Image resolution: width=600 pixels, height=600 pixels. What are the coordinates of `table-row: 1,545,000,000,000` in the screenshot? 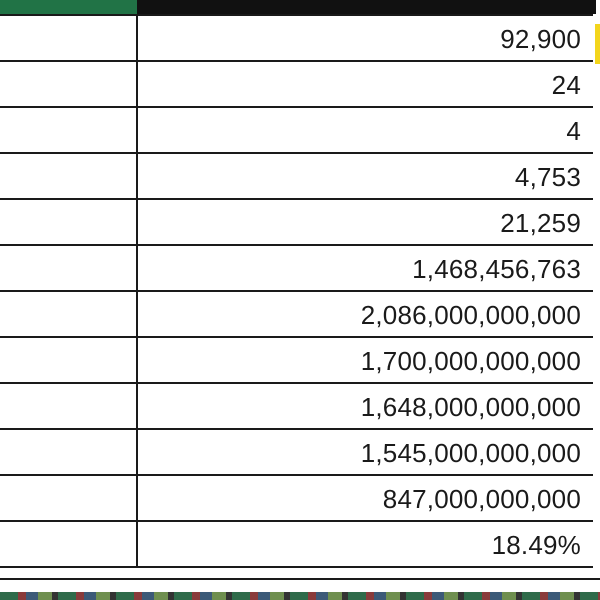 It's located at (297, 453).